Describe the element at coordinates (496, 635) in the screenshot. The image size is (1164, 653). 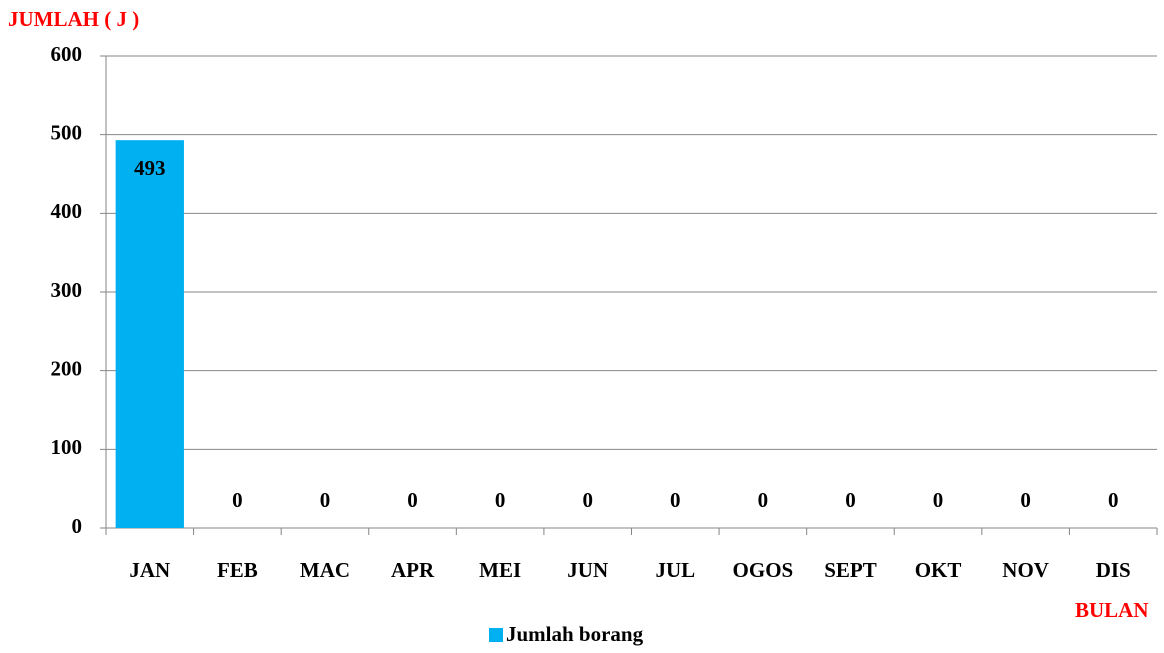
I see `legend-swatch` at that location.